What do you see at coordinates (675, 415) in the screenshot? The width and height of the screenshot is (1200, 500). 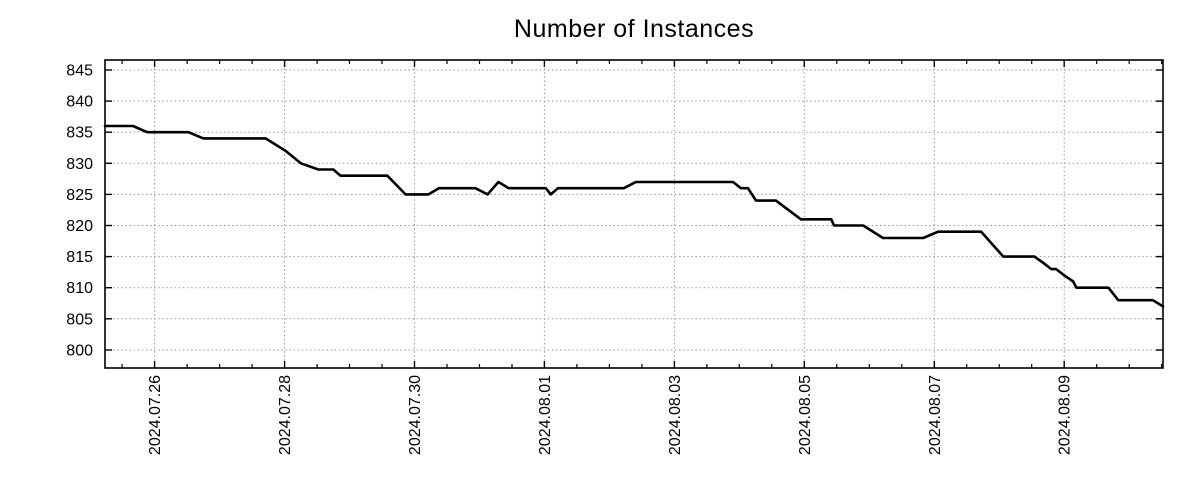 I see `svg-text: 2024.08.03` at bounding box center [675, 415].